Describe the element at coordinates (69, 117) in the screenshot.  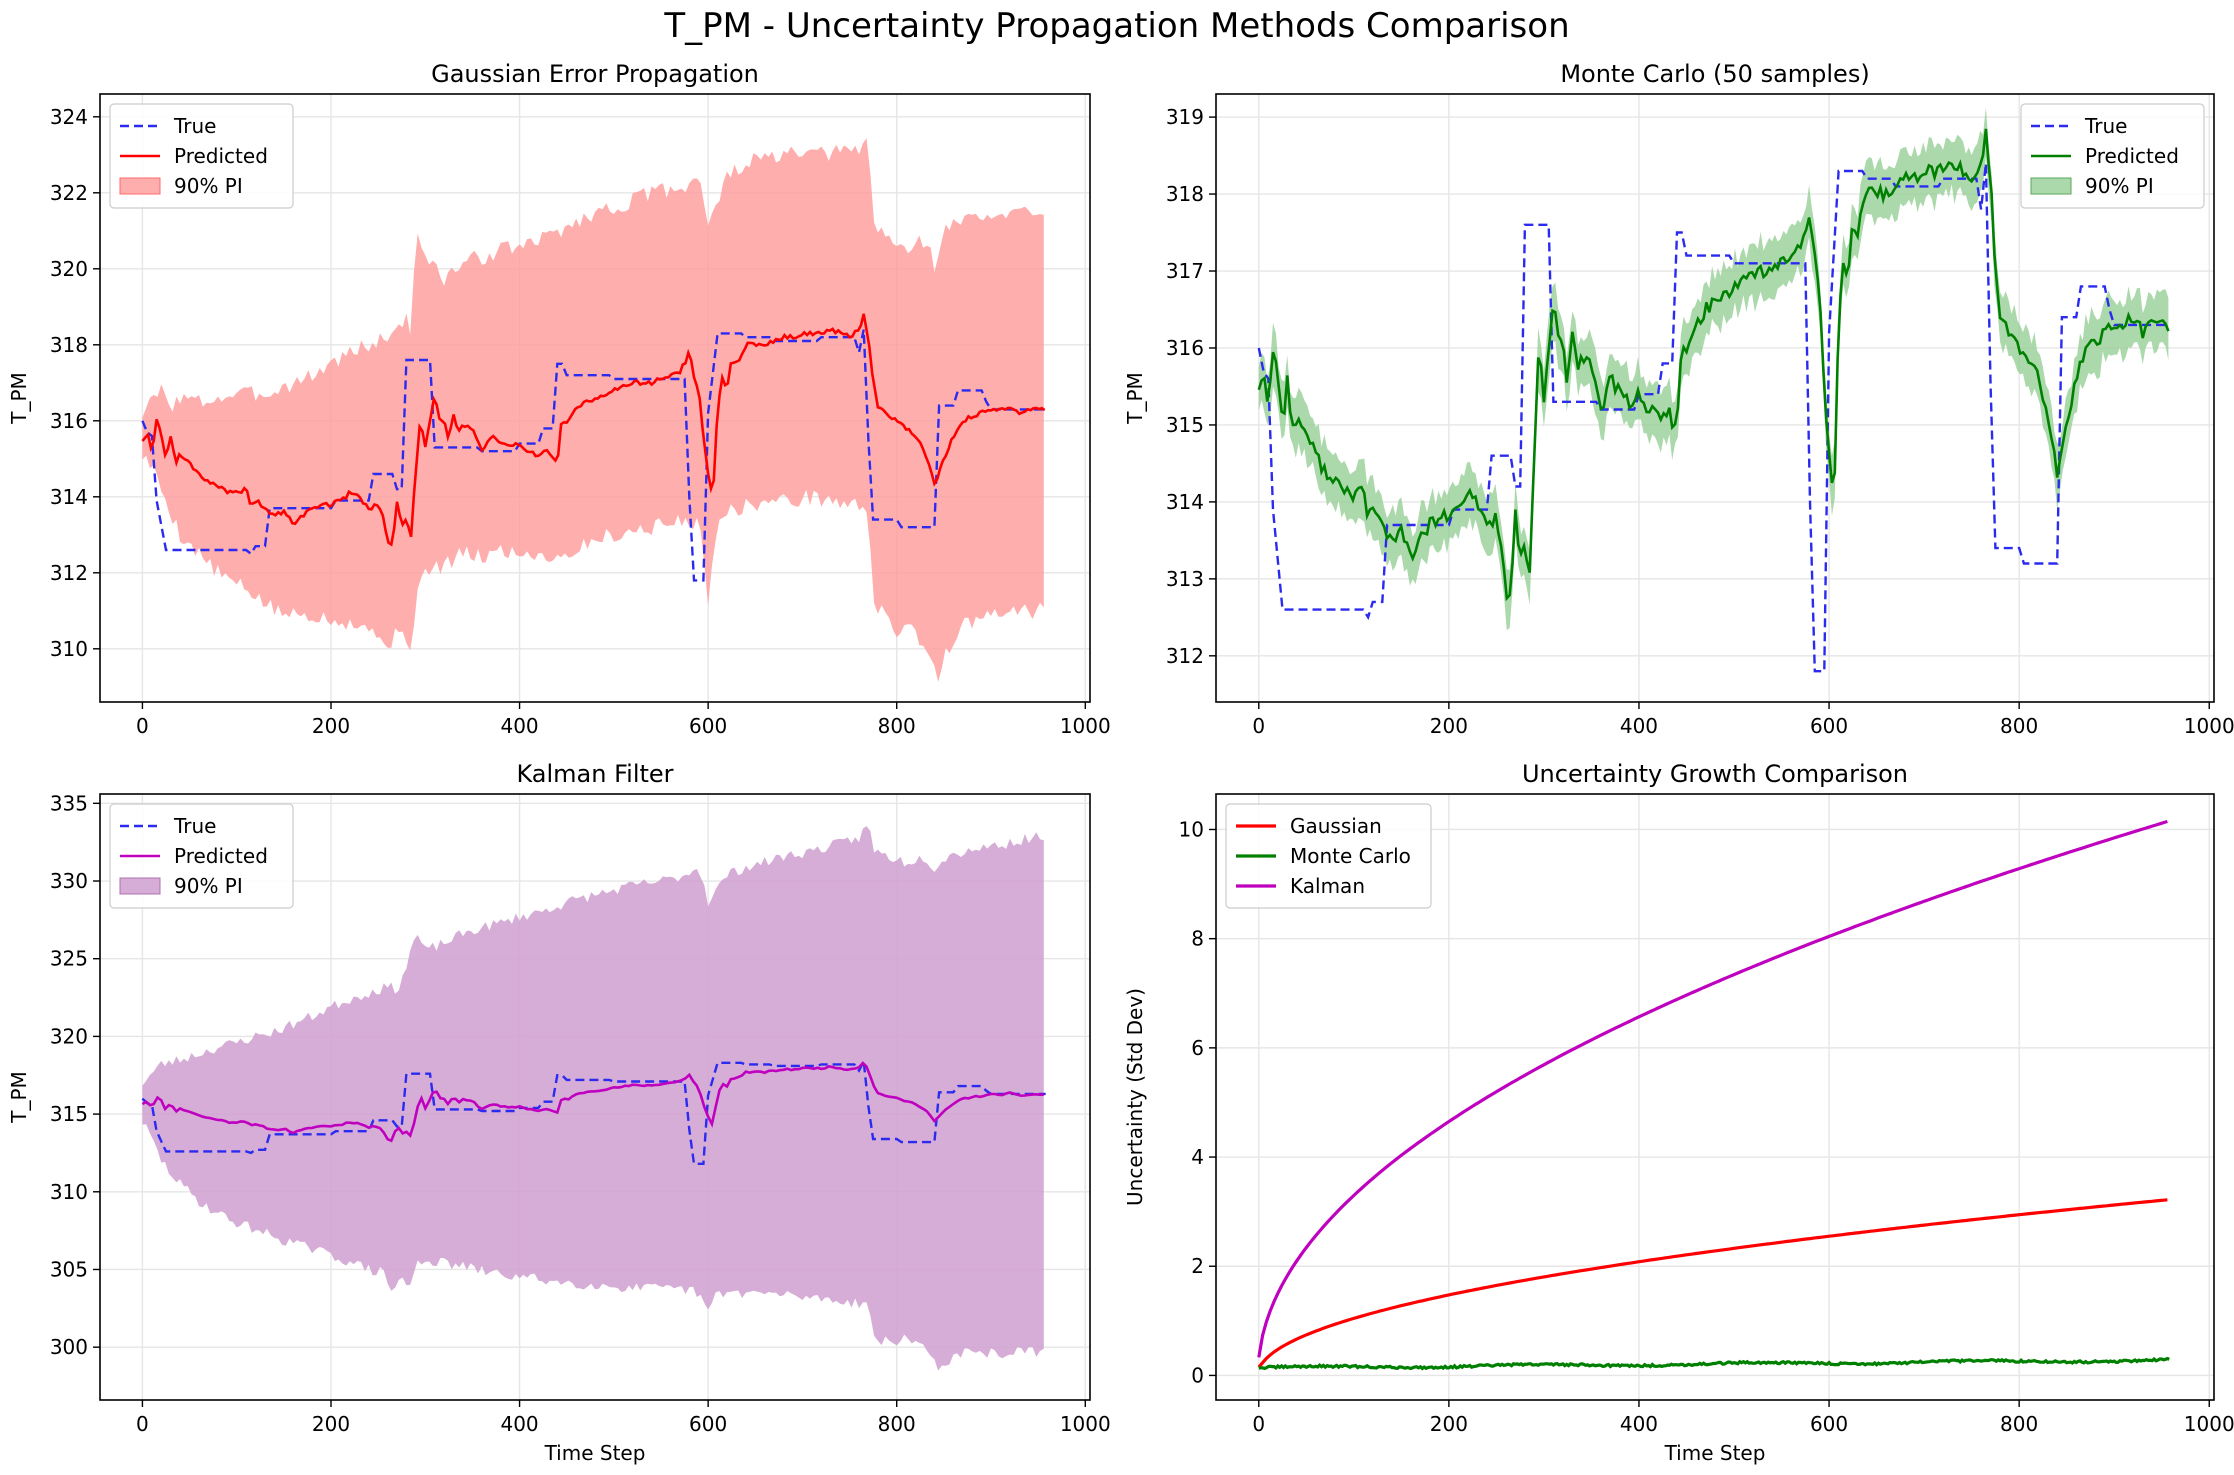
I see `y-tick-label: 324` at that location.